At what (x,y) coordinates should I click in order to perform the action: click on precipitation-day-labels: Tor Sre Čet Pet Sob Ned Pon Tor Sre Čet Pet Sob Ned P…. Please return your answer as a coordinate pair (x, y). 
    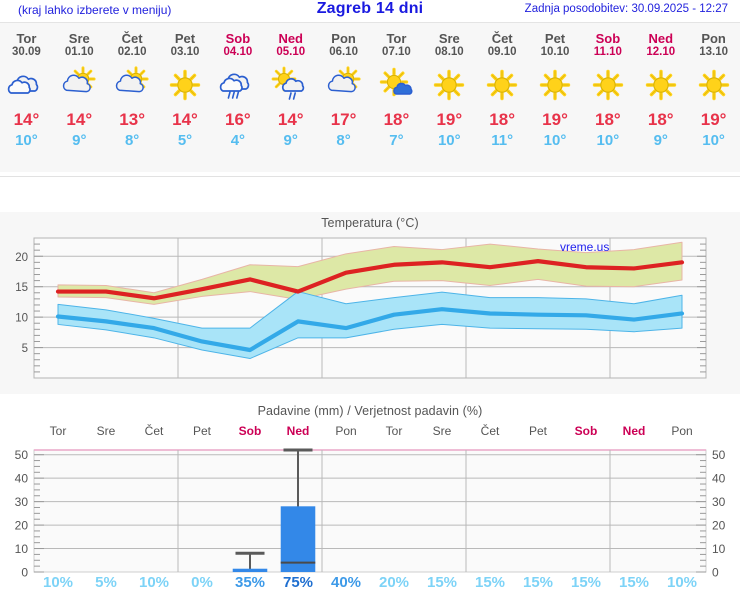
    Looking at the image, I should click on (370, 432).